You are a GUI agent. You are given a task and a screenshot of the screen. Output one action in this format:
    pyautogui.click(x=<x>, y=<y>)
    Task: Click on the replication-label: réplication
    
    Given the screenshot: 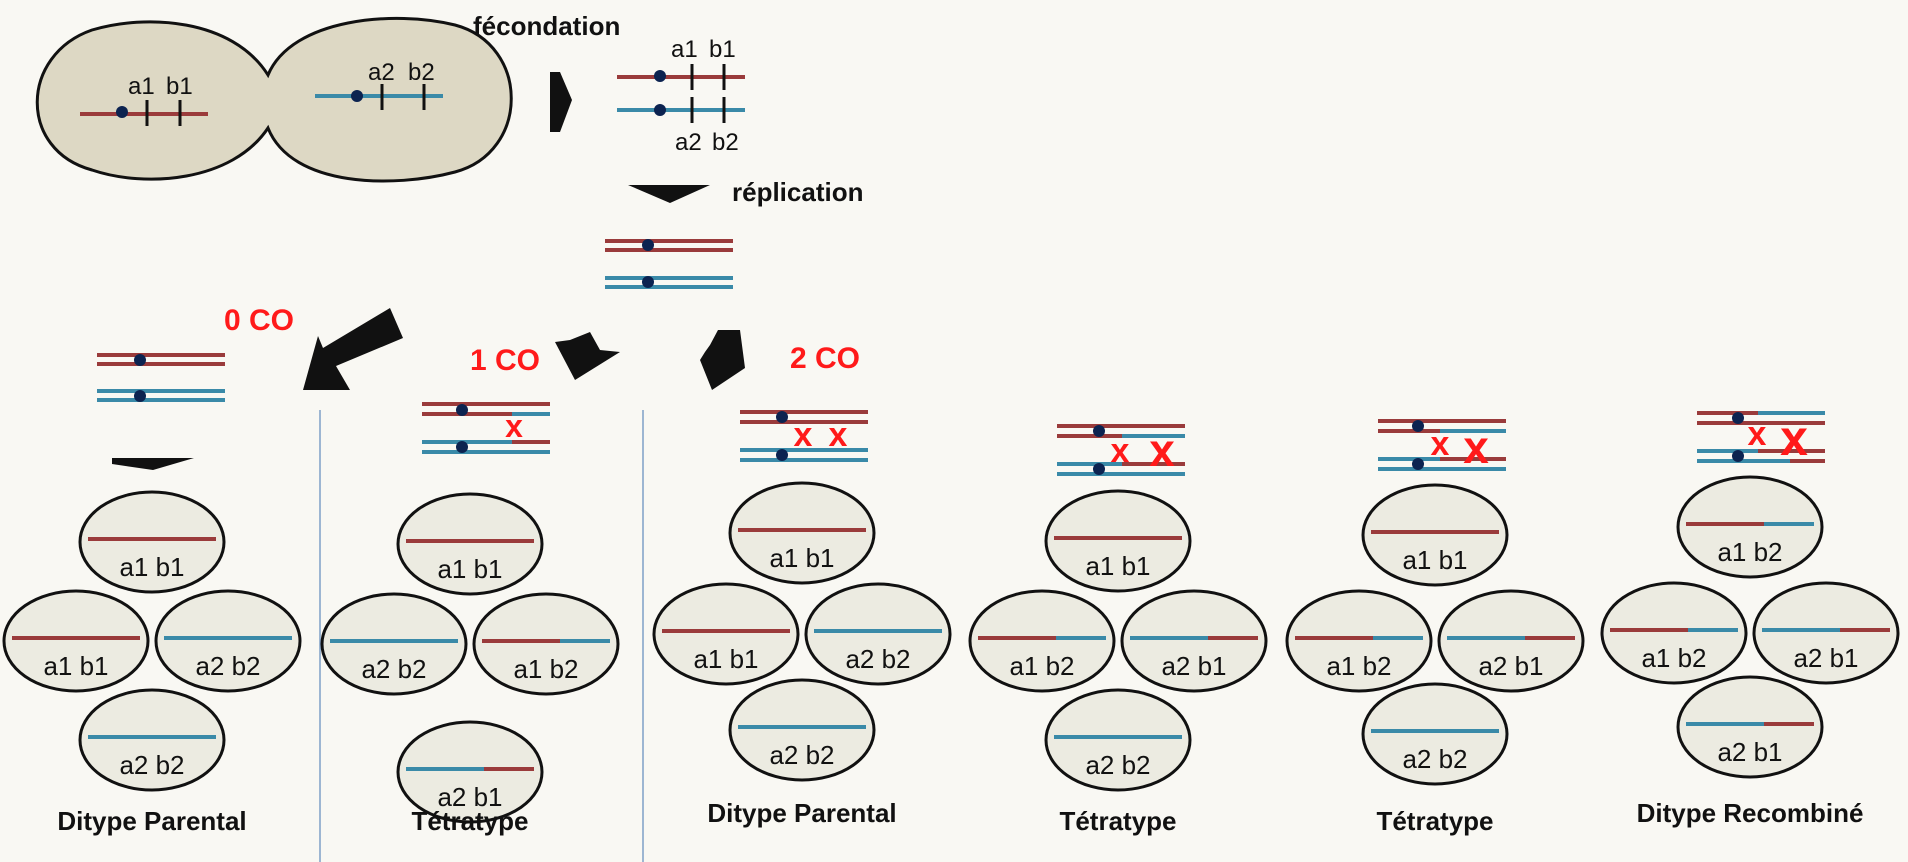 What is the action you would take?
    pyautogui.click(x=797, y=192)
    